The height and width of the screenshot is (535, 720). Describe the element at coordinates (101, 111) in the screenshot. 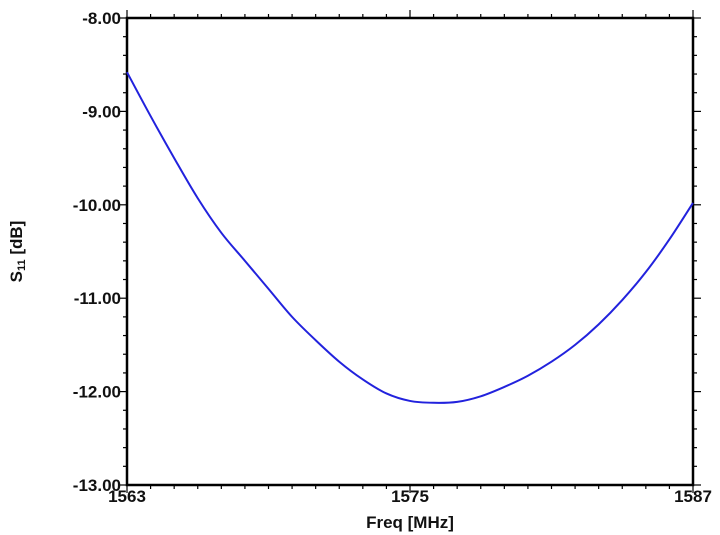

I see `y-tick-label: -9.00` at that location.